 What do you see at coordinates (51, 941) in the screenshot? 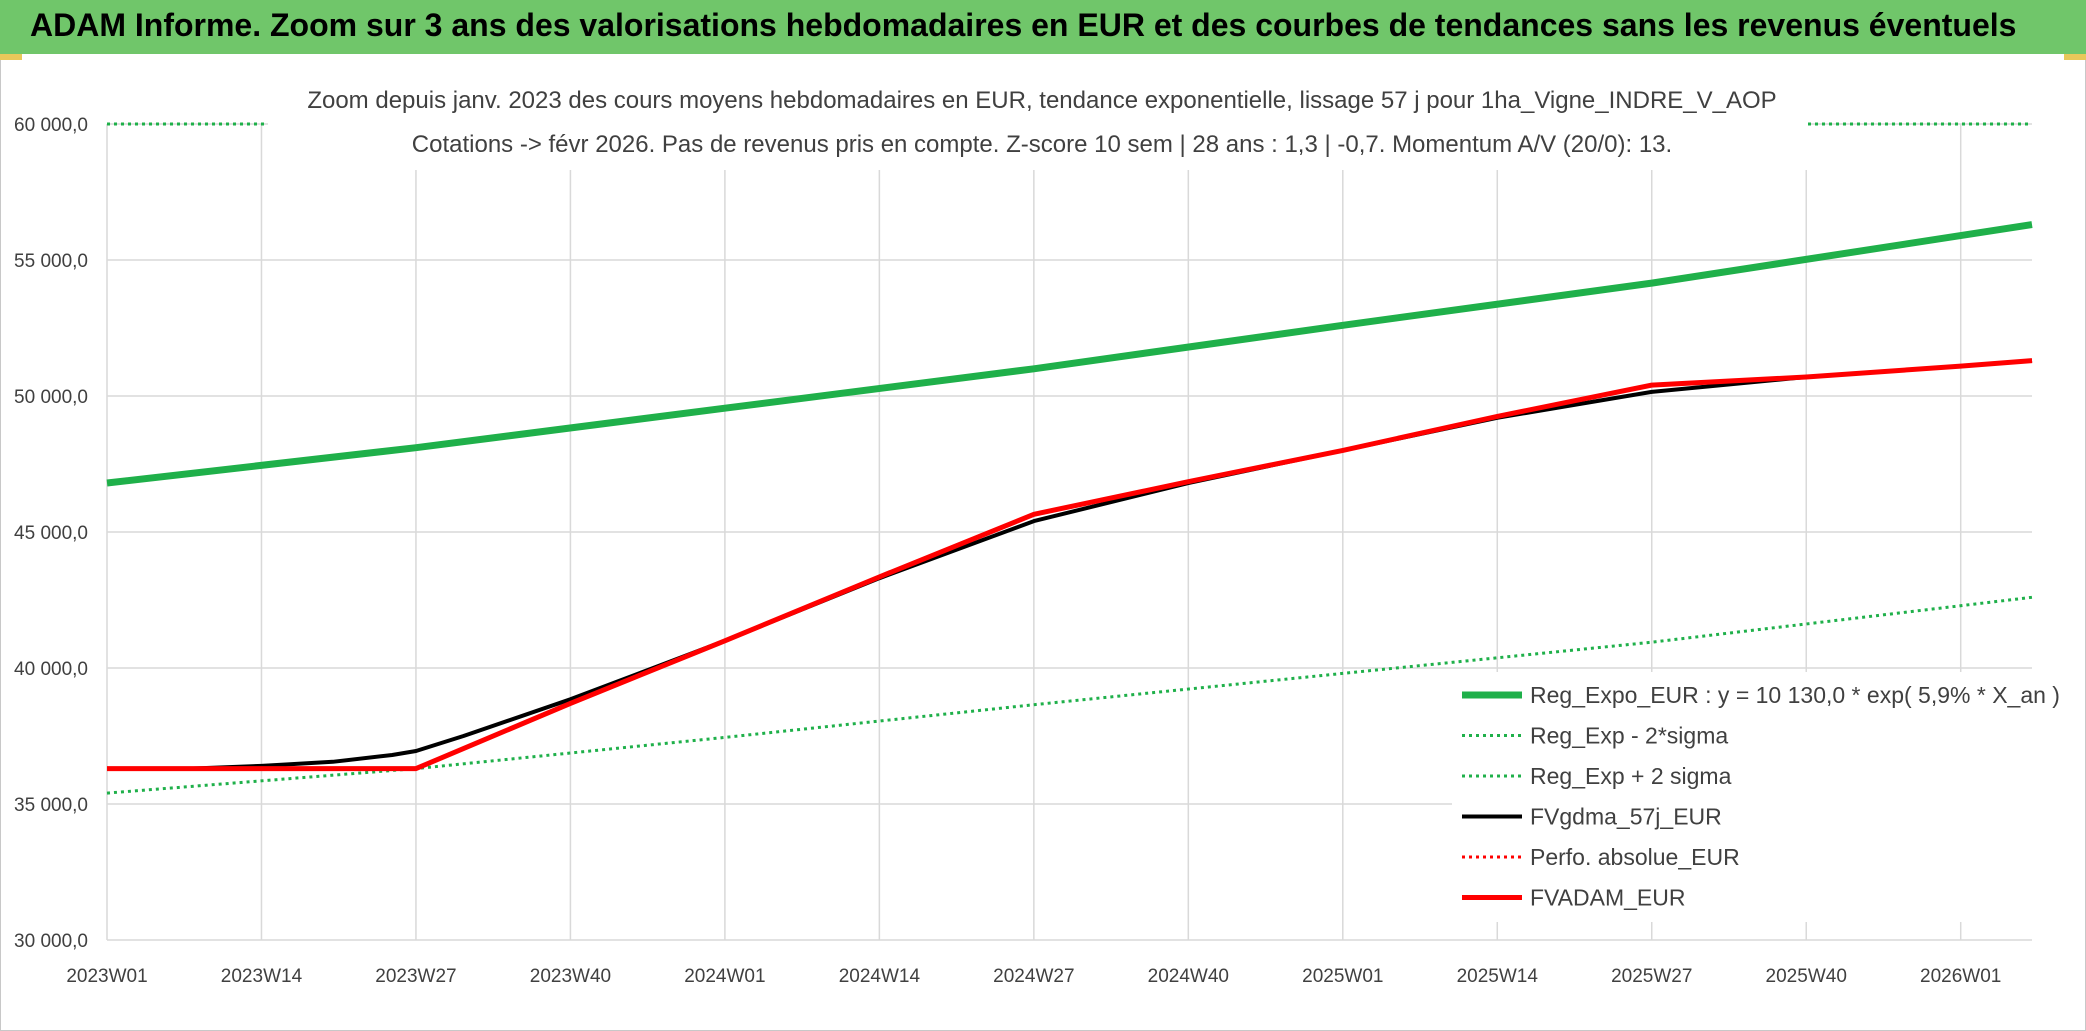
I see `y-tick-label: 30 000,0` at bounding box center [51, 941].